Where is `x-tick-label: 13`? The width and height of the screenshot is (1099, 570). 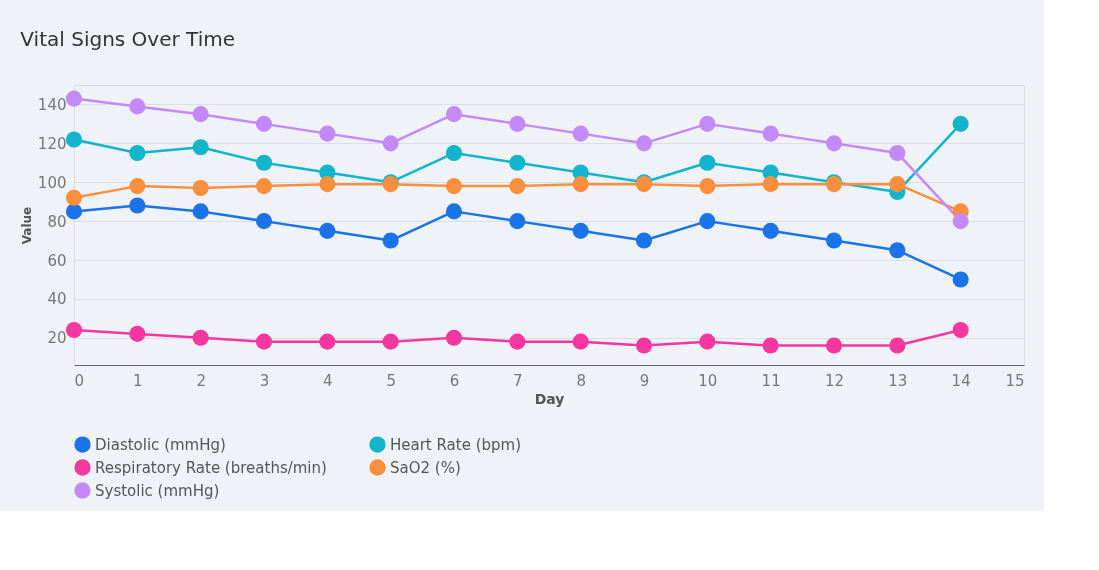 x-tick-label: 13 is located at coordinates (898, 380).